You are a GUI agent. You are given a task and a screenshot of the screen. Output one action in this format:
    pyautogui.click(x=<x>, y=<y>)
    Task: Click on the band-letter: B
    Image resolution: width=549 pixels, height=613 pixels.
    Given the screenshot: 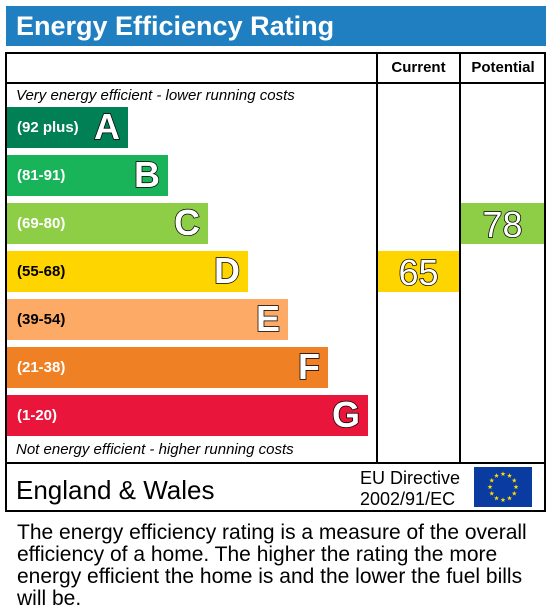 What is the action you would take?
    pyautogui.click(x=147, y=174)
    